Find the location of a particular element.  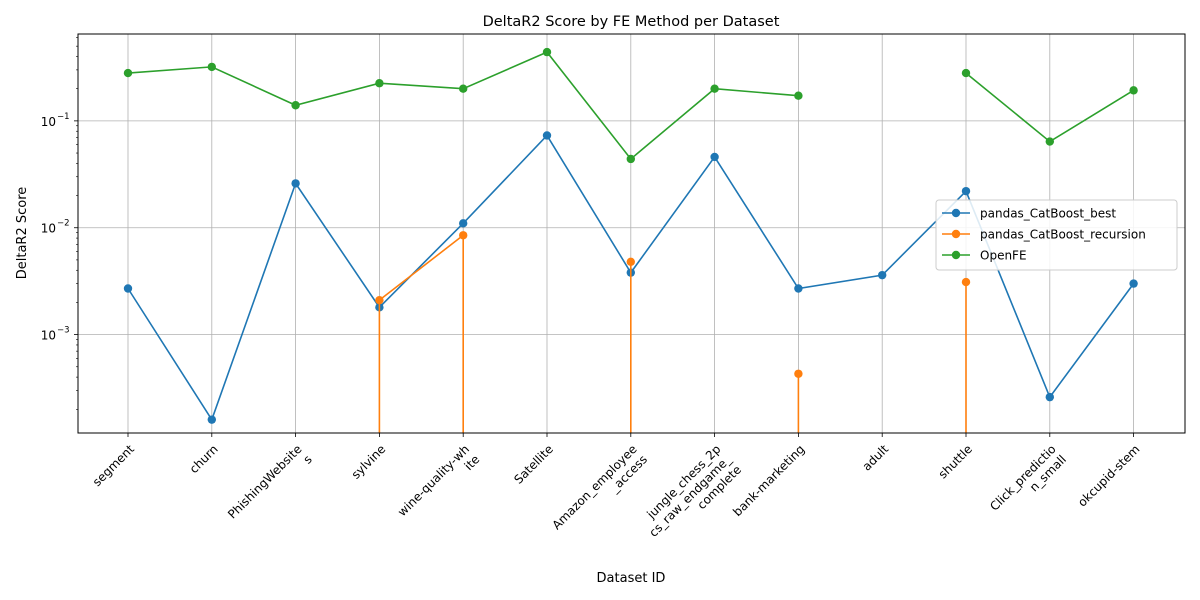

x-tick-label-line: shuttle is located at coordinates (955, 461).